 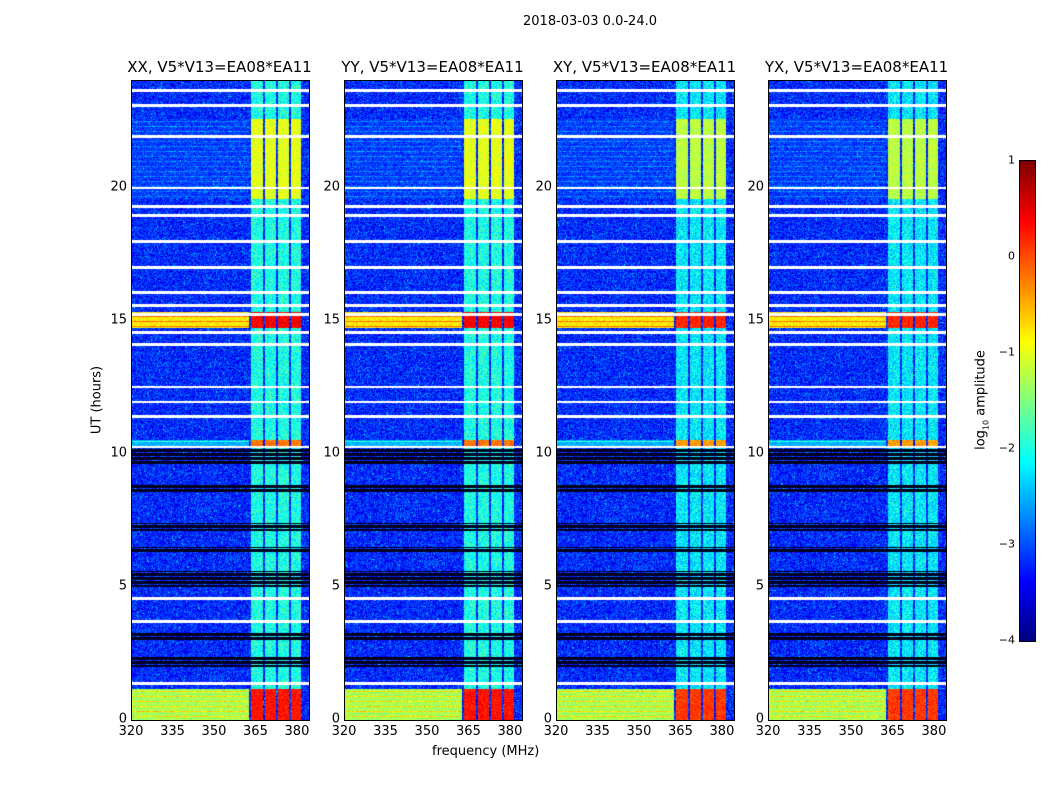 What do you see at coordinates (856, 67) in the screenshot?
I see `panel-title: YX, V5*V13=EA08*EA11` at bounding box center [856, 67].